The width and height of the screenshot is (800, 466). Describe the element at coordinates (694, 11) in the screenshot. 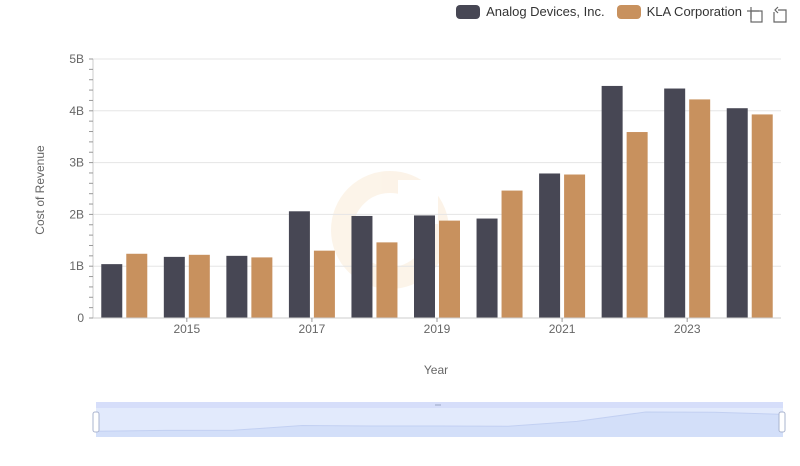

I see `legend-label-kla: KLA Corporation` at that location.